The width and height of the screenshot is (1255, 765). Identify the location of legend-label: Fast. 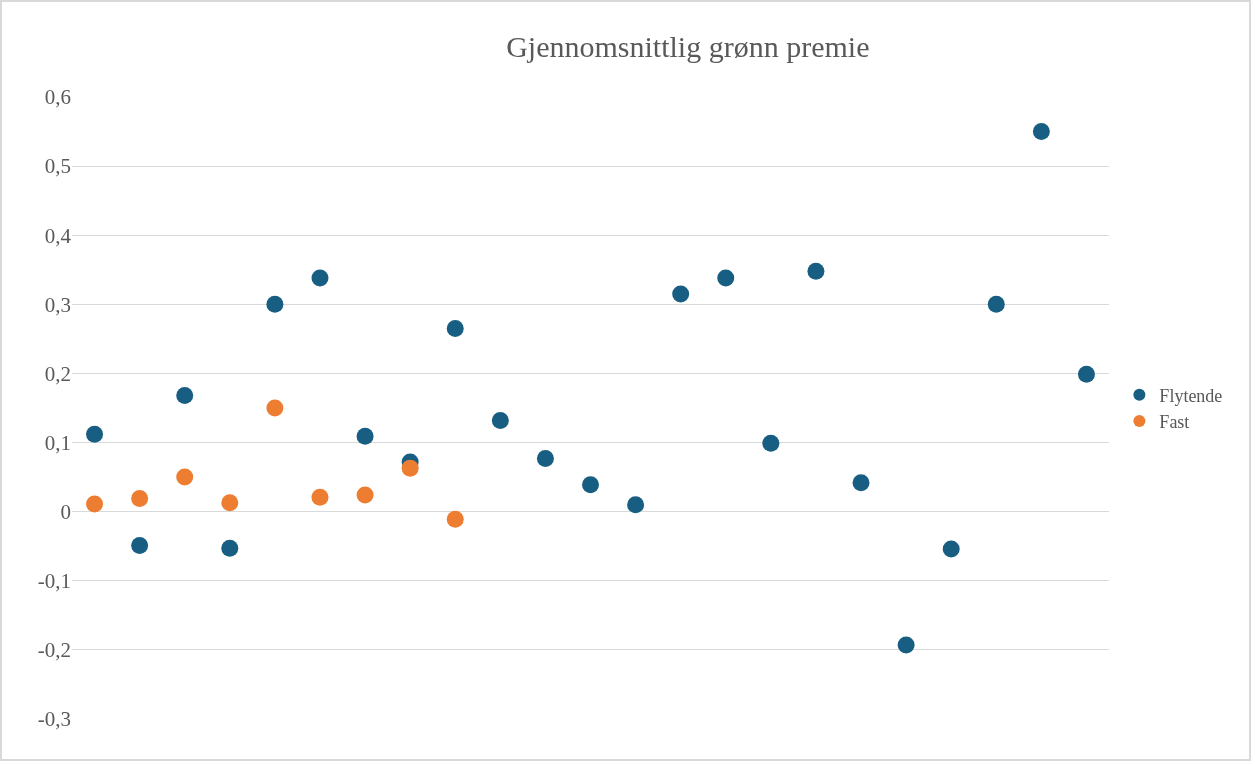
(1174, 422).